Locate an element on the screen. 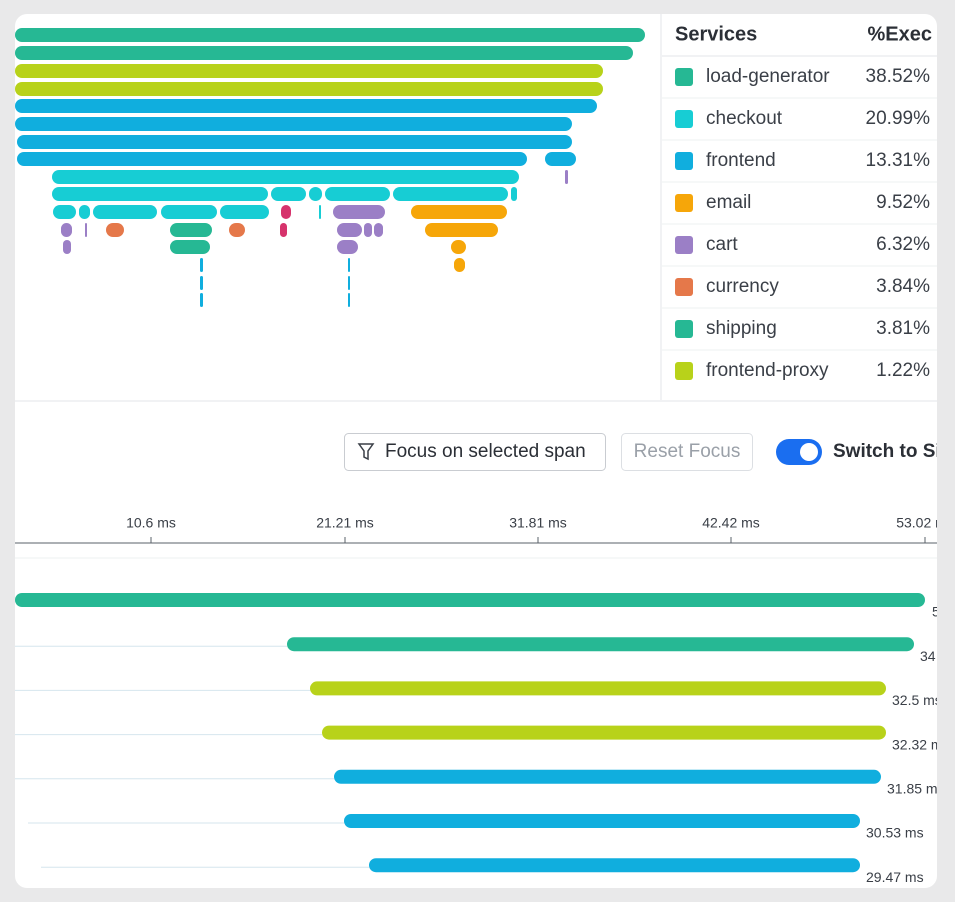  filter-icon is located at coordinates (366, 452).